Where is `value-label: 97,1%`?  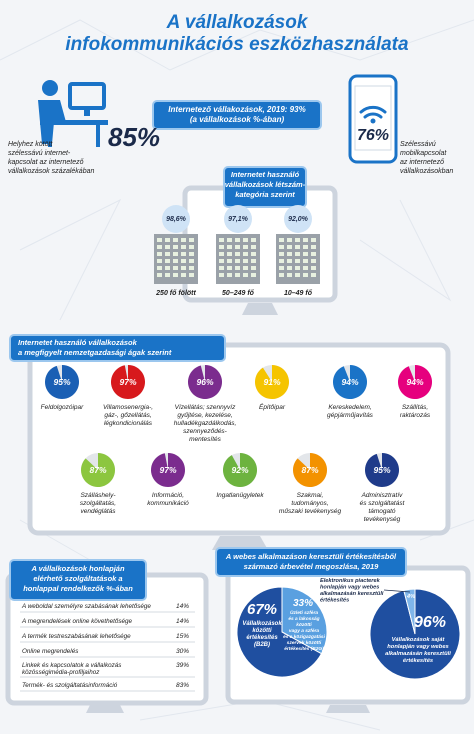
value-label: 97,1% is located at coordinates (238, 219).